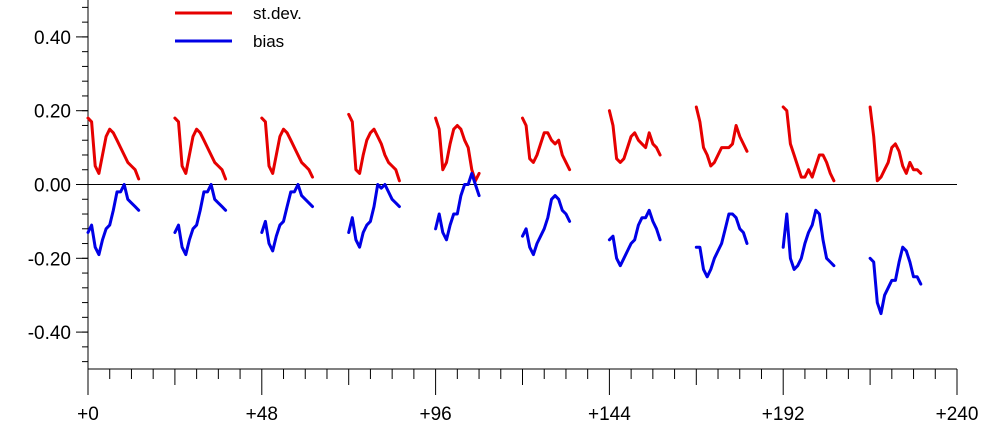 This screenshot has height=423, width=982. Describe the element at coordinates (435, 413) in the screenshot. I see `x-tick-label: +96` at that location.